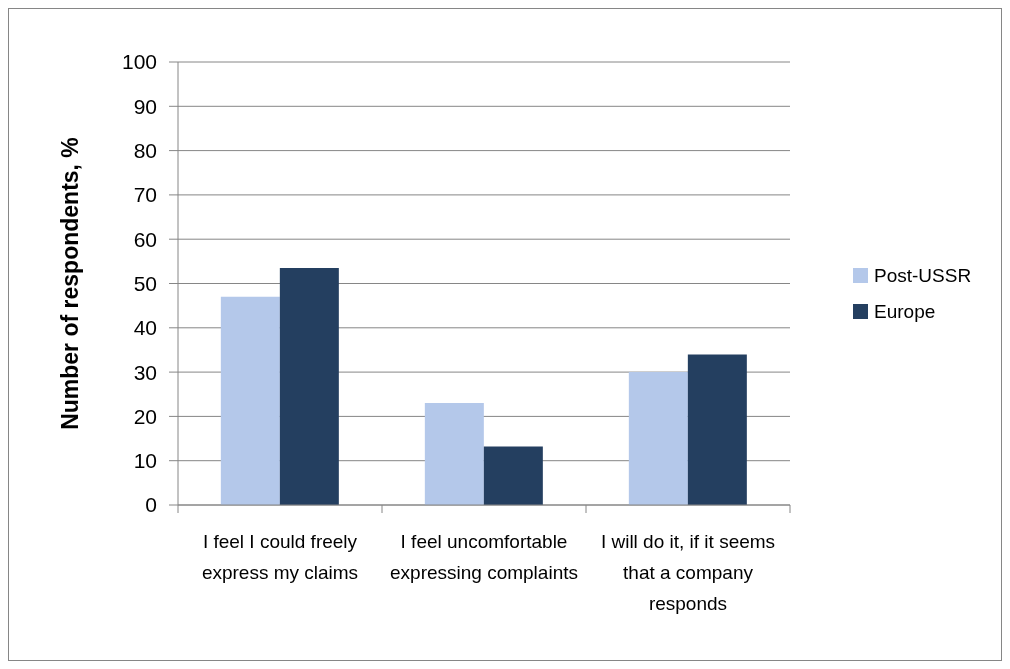  What do you see at coordinates (688, 573) in the screenshot?
I see `x-tick-label: I will do it, if it seems that a company responds` at bounding box center [688, 573].